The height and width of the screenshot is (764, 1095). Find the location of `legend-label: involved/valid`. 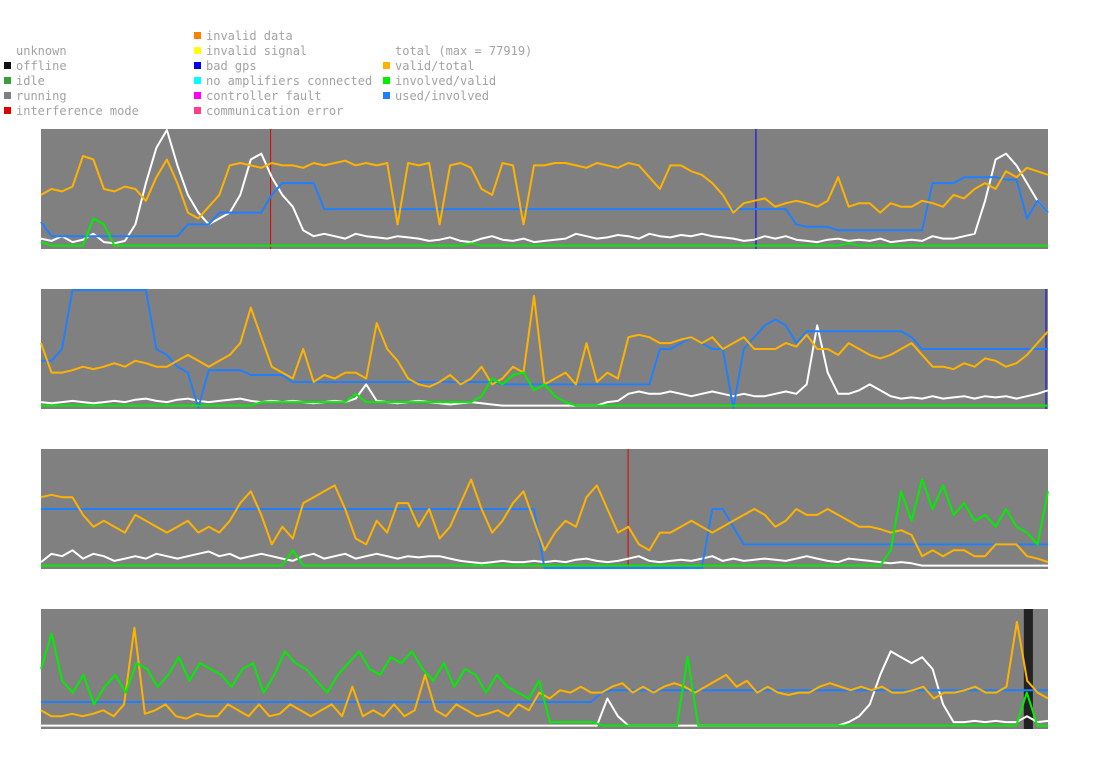

legend-label: involved/valid is located at coordinates (446, 81).